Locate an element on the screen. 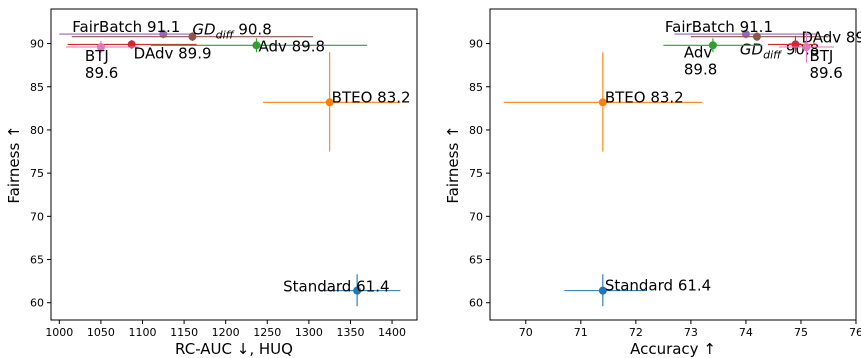 Image resolution: width=861 pixels, height=358 pixels. x-tick-label: 76 is located at coordinates (855, 332).